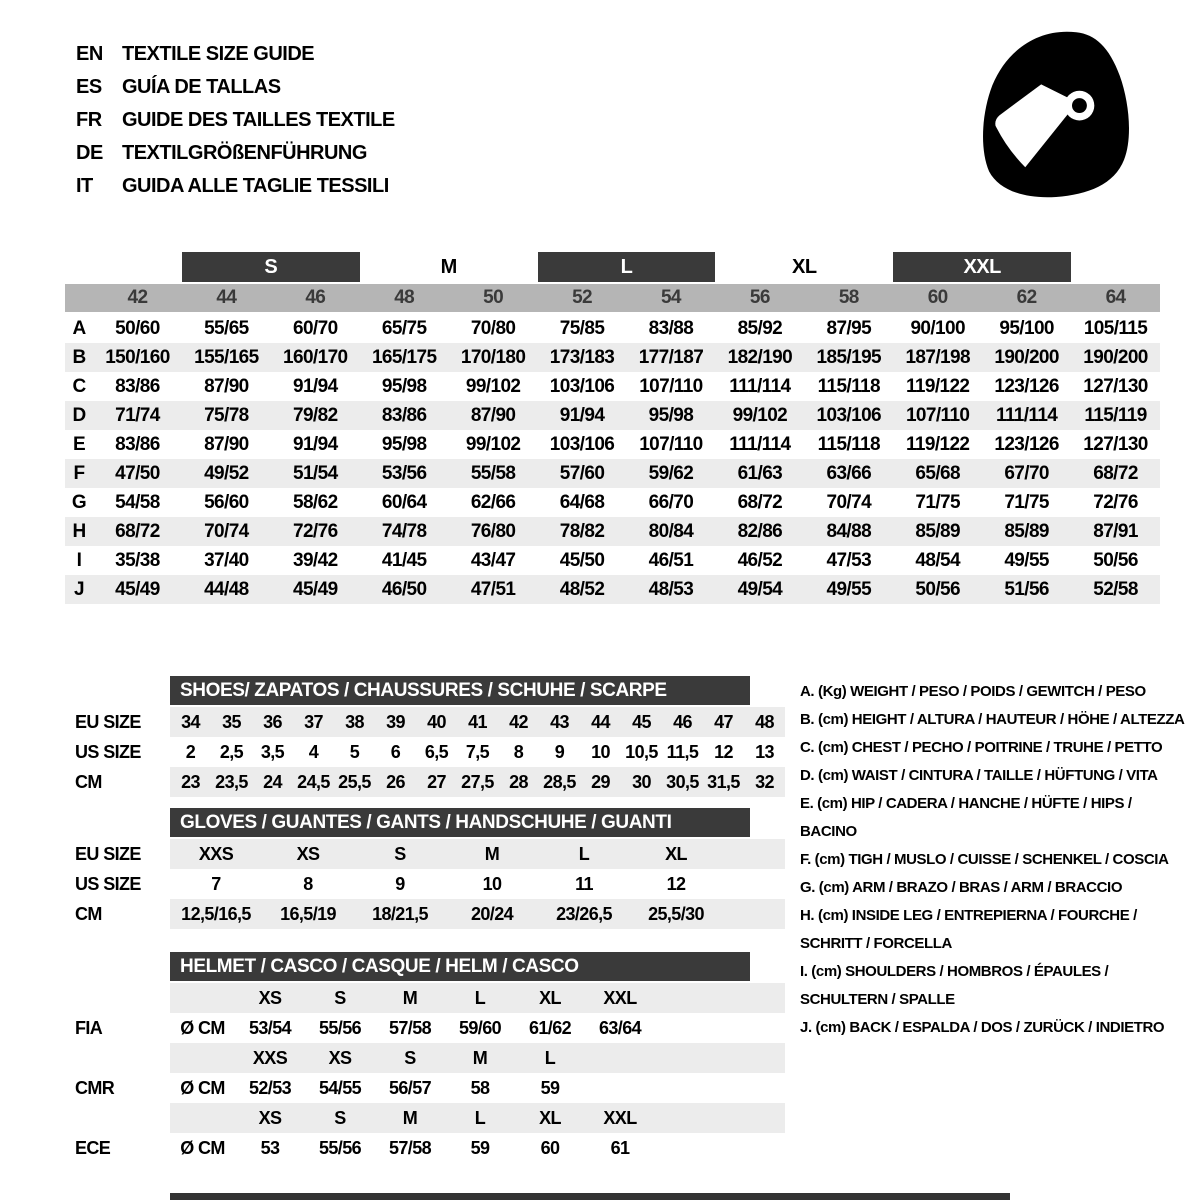  I want to click on size-cell: 65/75, so click(404, 328).